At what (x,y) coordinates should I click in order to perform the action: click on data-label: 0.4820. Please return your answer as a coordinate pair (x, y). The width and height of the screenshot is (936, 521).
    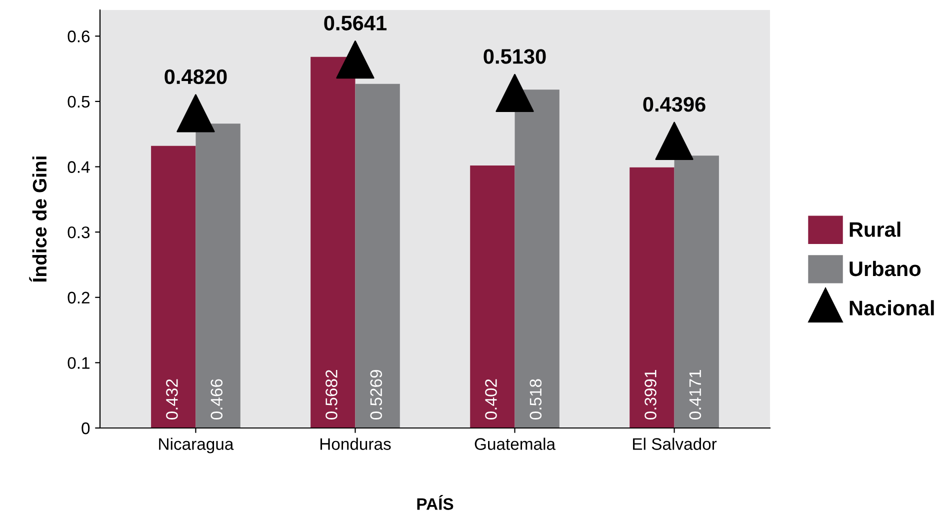
    Looking at the image, I should click on (195, 76).